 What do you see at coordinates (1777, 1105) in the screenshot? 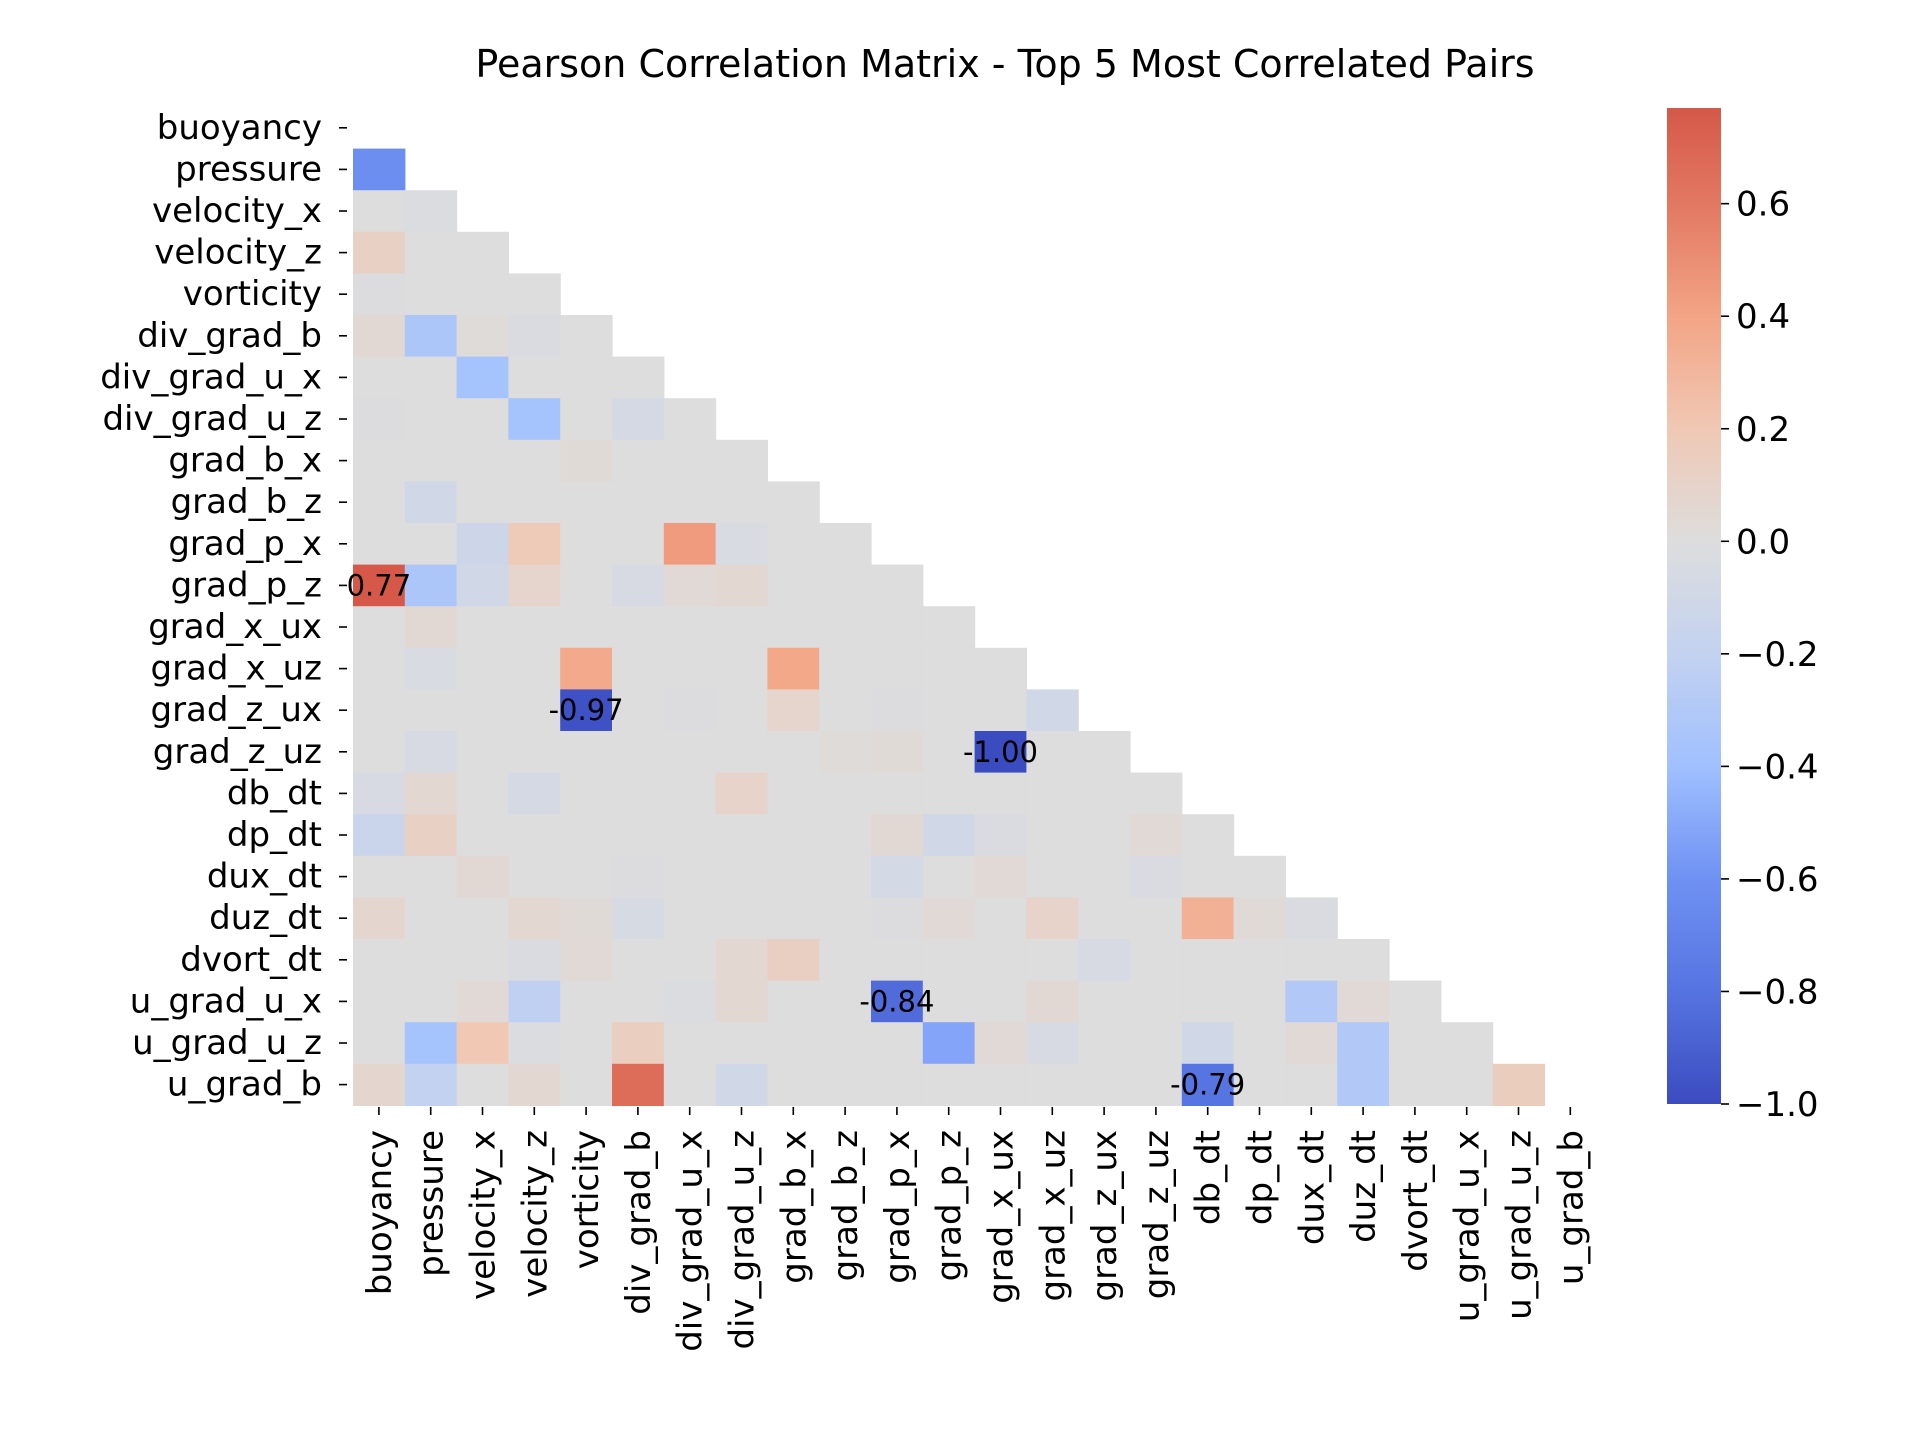
I see `colorbar-tick-label: −1.0` at bounding box center [1777, 1105].